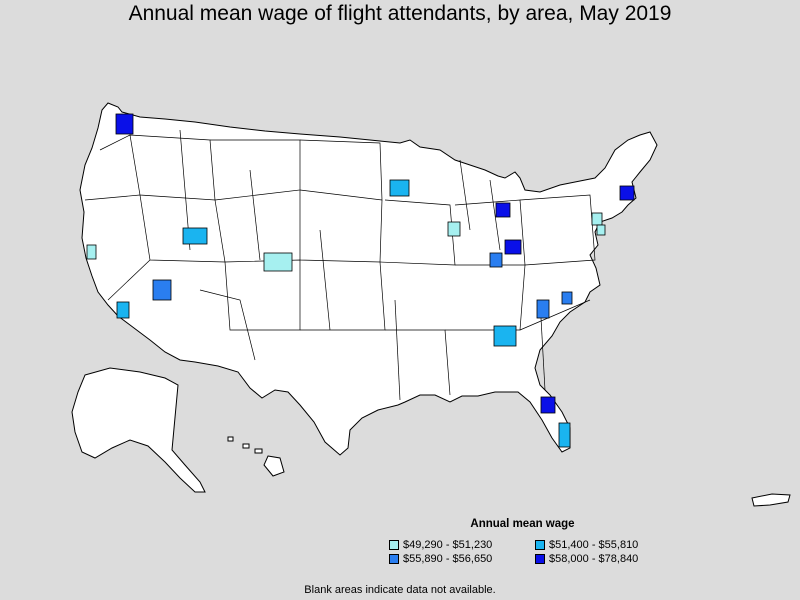 The height and width of the screenshot is (600, 800). I want to click on legend-label: $51,400 - $55,810, so click(594, 545).